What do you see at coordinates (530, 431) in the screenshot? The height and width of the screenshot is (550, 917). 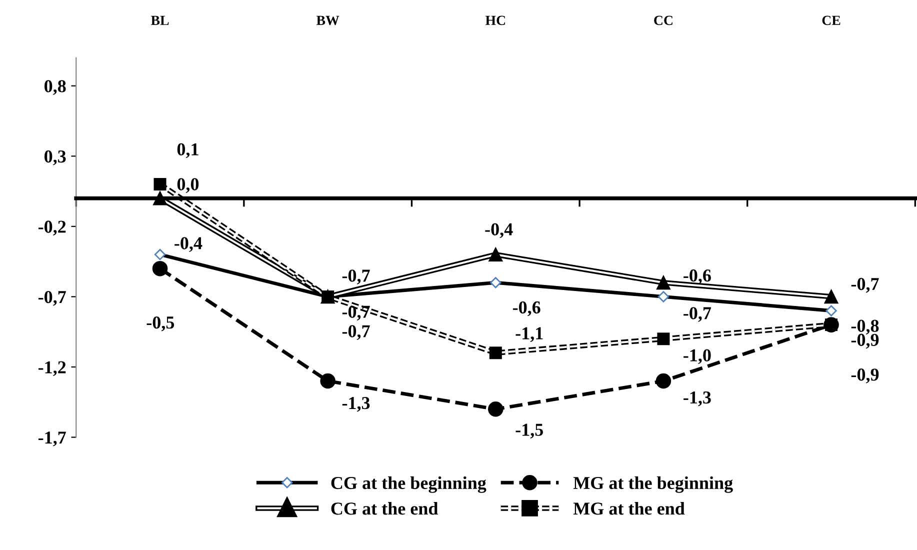 I see `data-label: -1,5` at bounding box center [530, 431].